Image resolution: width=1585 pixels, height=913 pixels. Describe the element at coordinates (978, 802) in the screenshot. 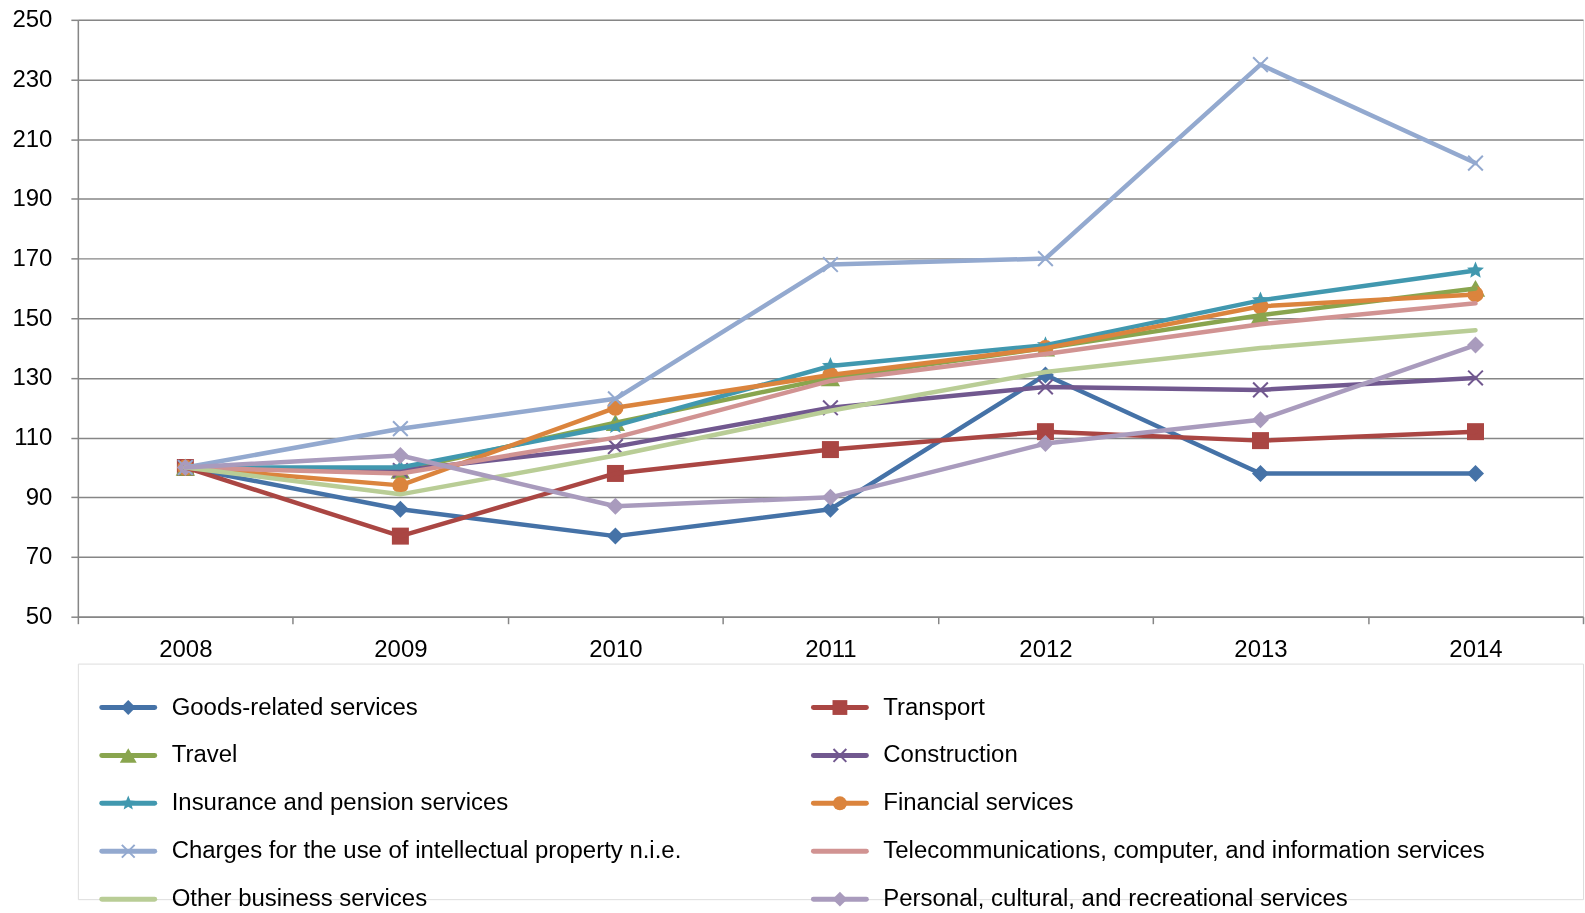

I see `legend-label: Financial services` at that location.